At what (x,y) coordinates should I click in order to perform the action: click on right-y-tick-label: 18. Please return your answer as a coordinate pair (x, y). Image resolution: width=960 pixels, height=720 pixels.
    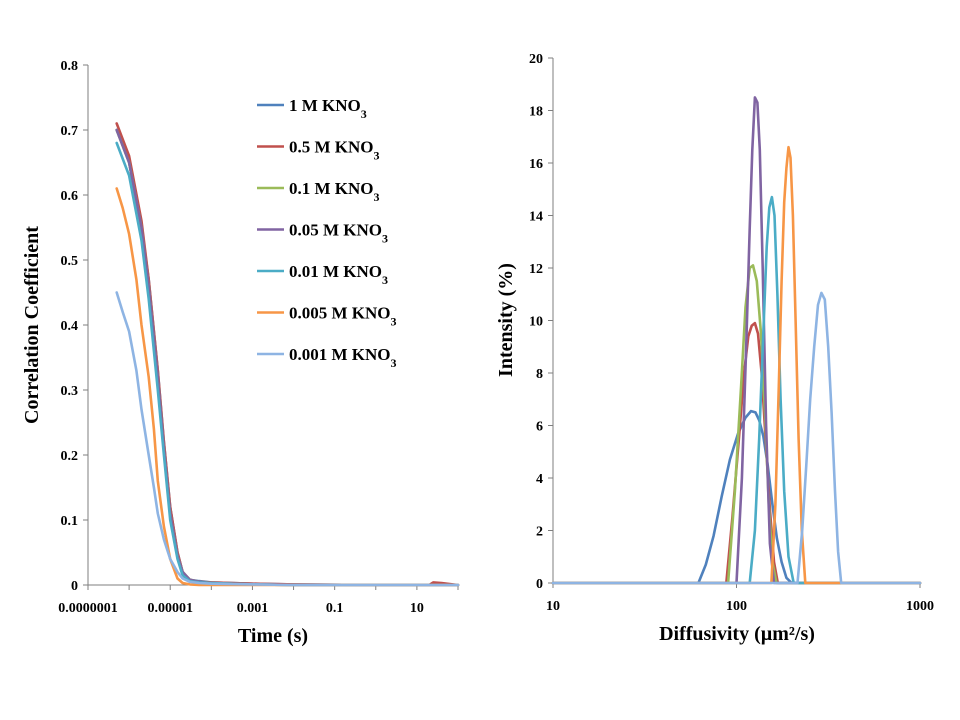
    Looking at the image, I should click on (536, 112).